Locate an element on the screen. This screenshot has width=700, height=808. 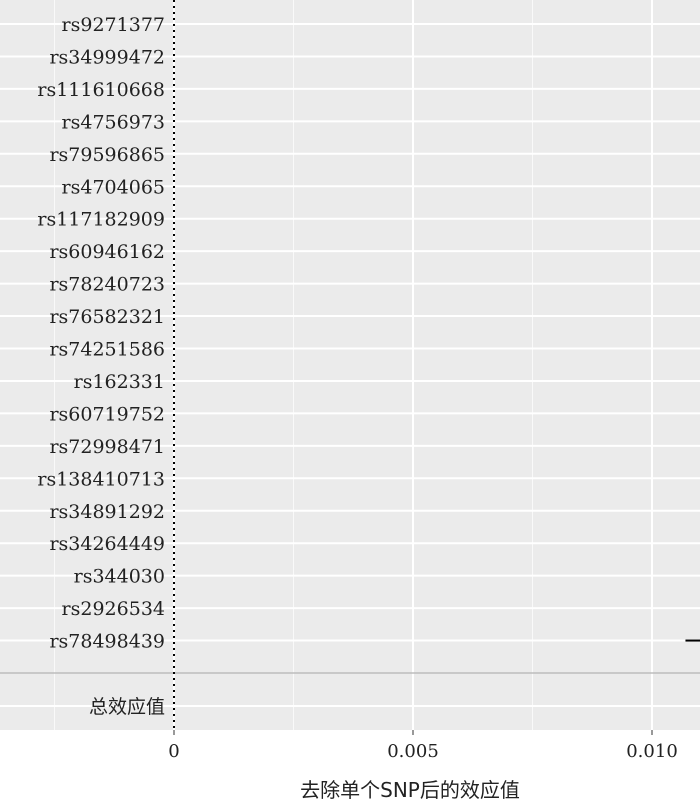
snp-label: rs162331 is located at coordinates (119, 382).